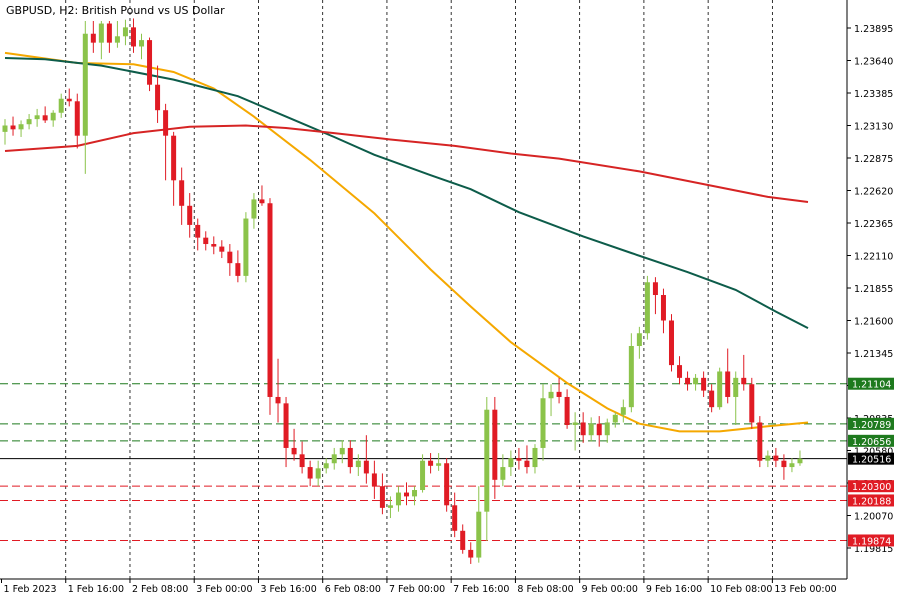 The image size is (900, 604). What do you see at coordinates (224, 589) in the screenshot?
I see `time-tick-label: 3 Feb 00:00` at bounding box center [224, 589].